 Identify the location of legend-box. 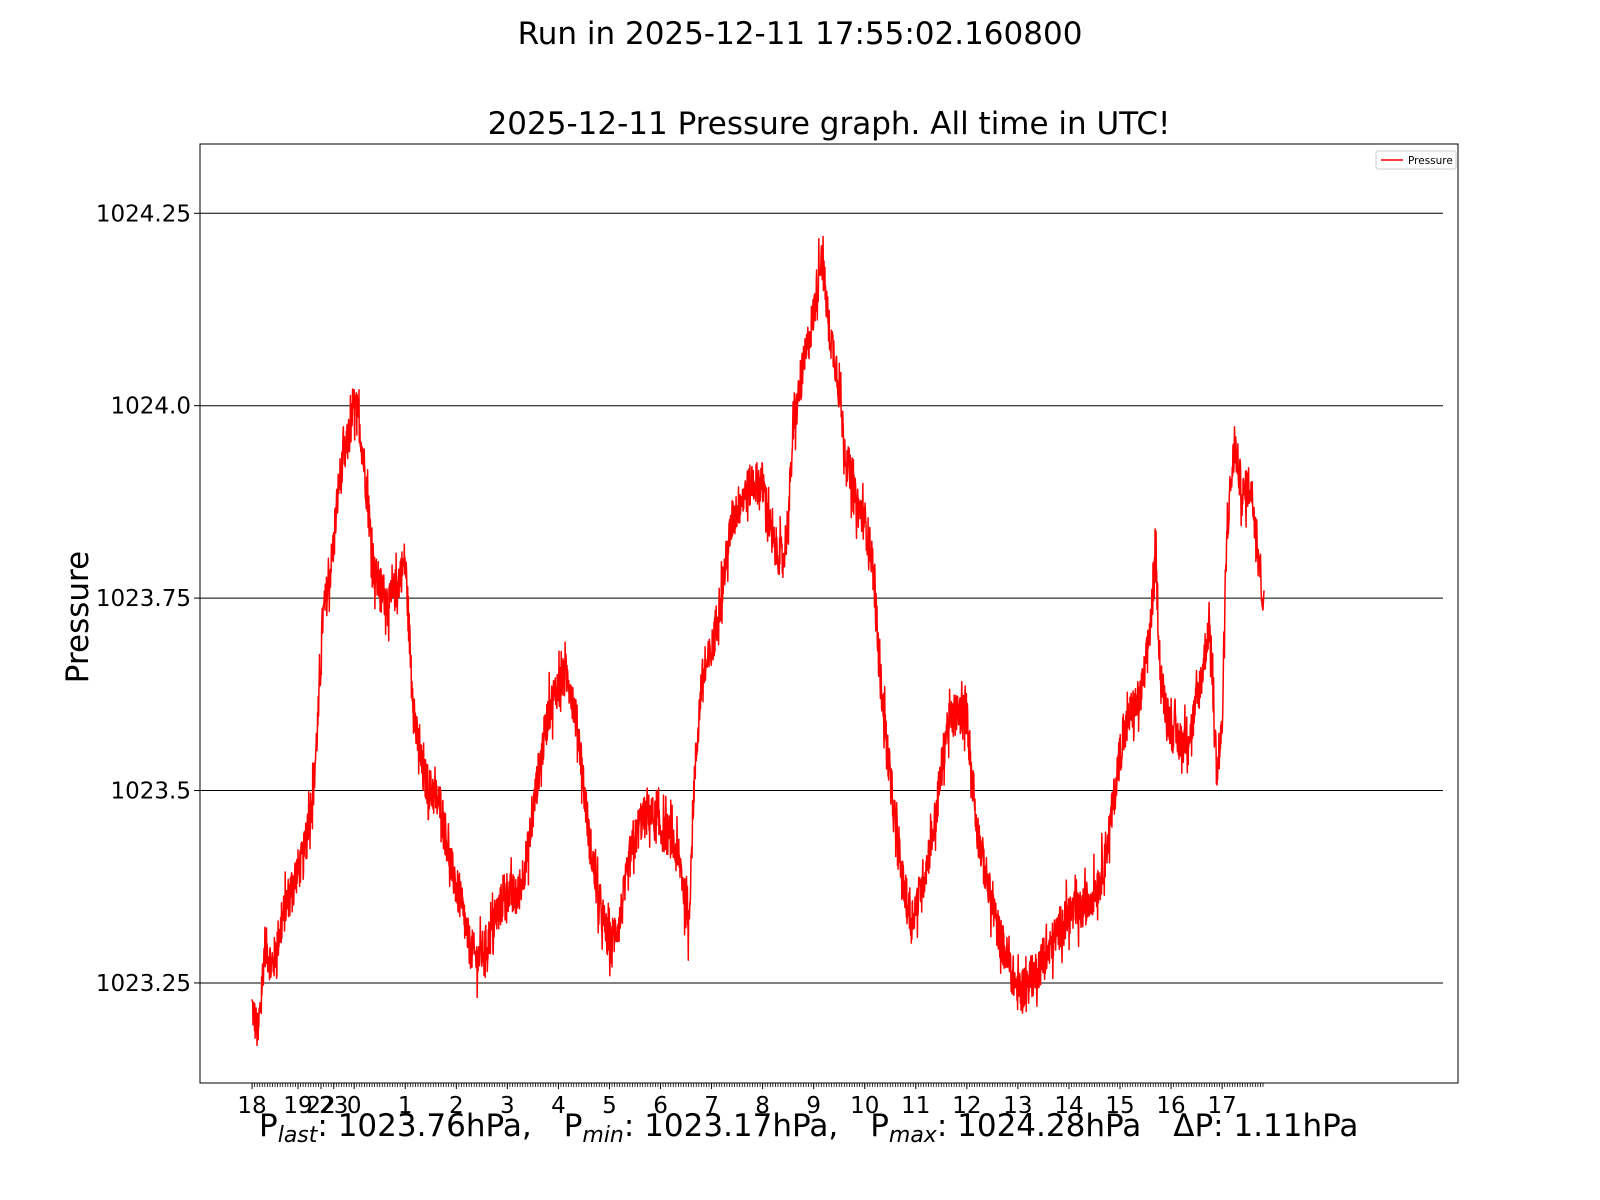
(1416, 160).